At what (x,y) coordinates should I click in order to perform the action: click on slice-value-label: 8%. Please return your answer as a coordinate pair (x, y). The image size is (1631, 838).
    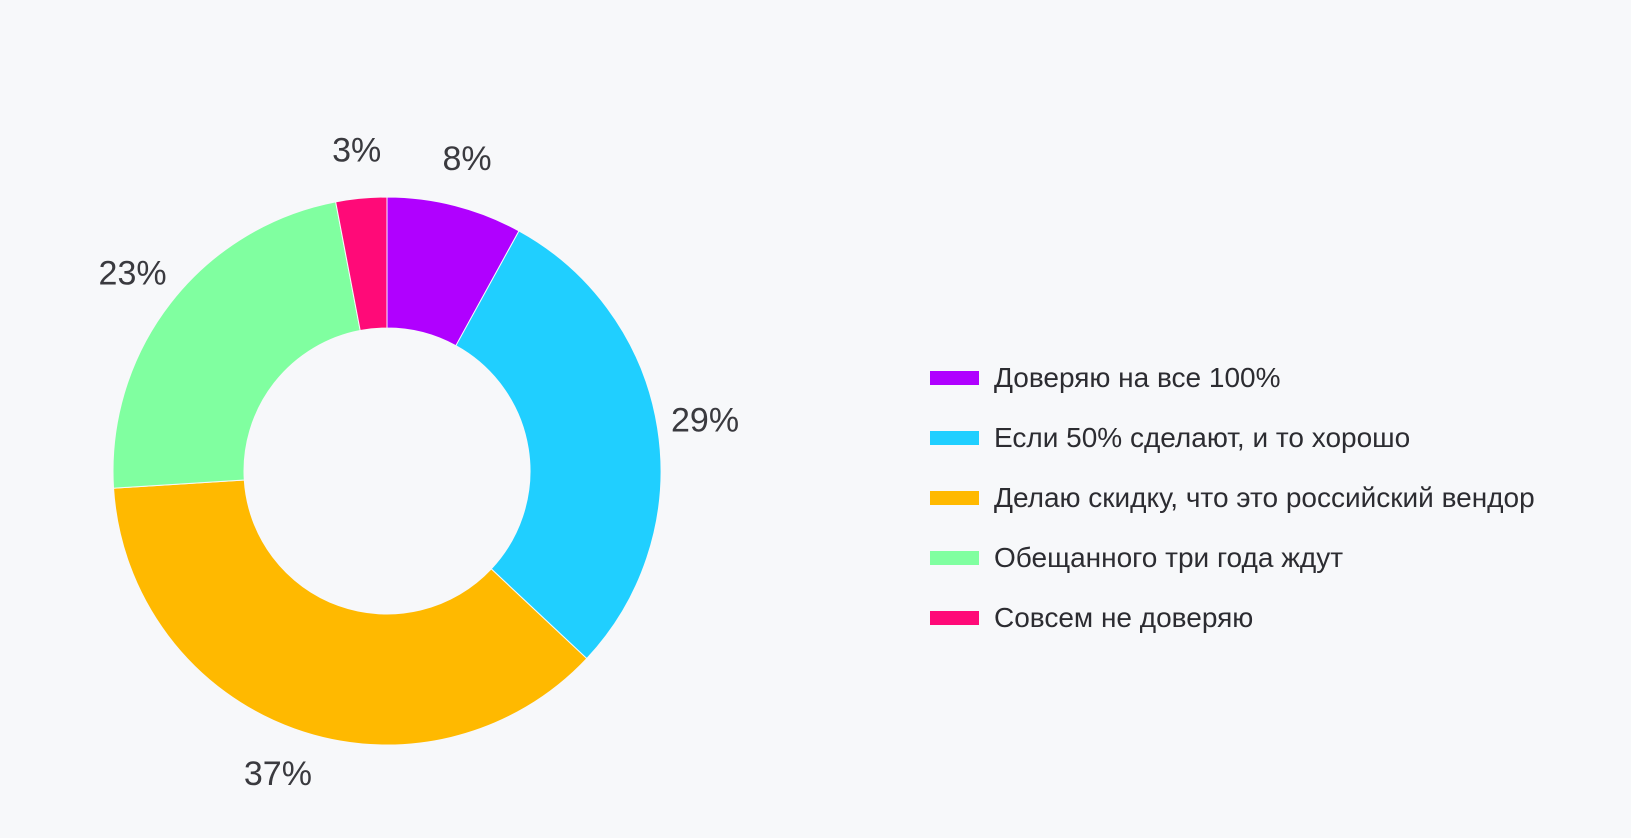
    Looking at the image, I should click on (467, 159).